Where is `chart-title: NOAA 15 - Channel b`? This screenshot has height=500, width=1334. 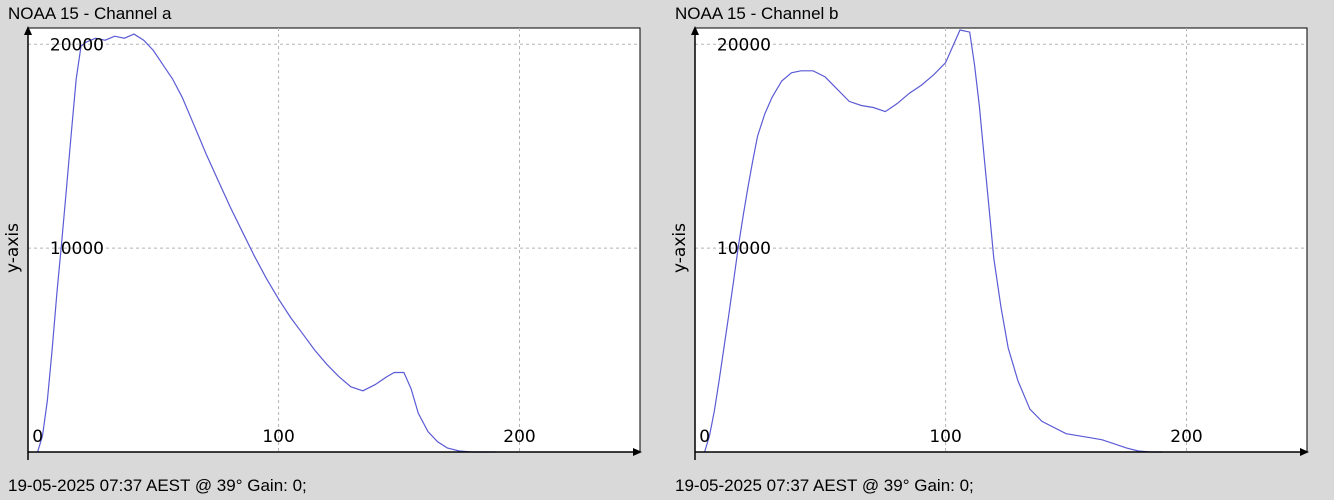 chart-title: NOAA 15 - Channel b is located at coordinates (757, 13).